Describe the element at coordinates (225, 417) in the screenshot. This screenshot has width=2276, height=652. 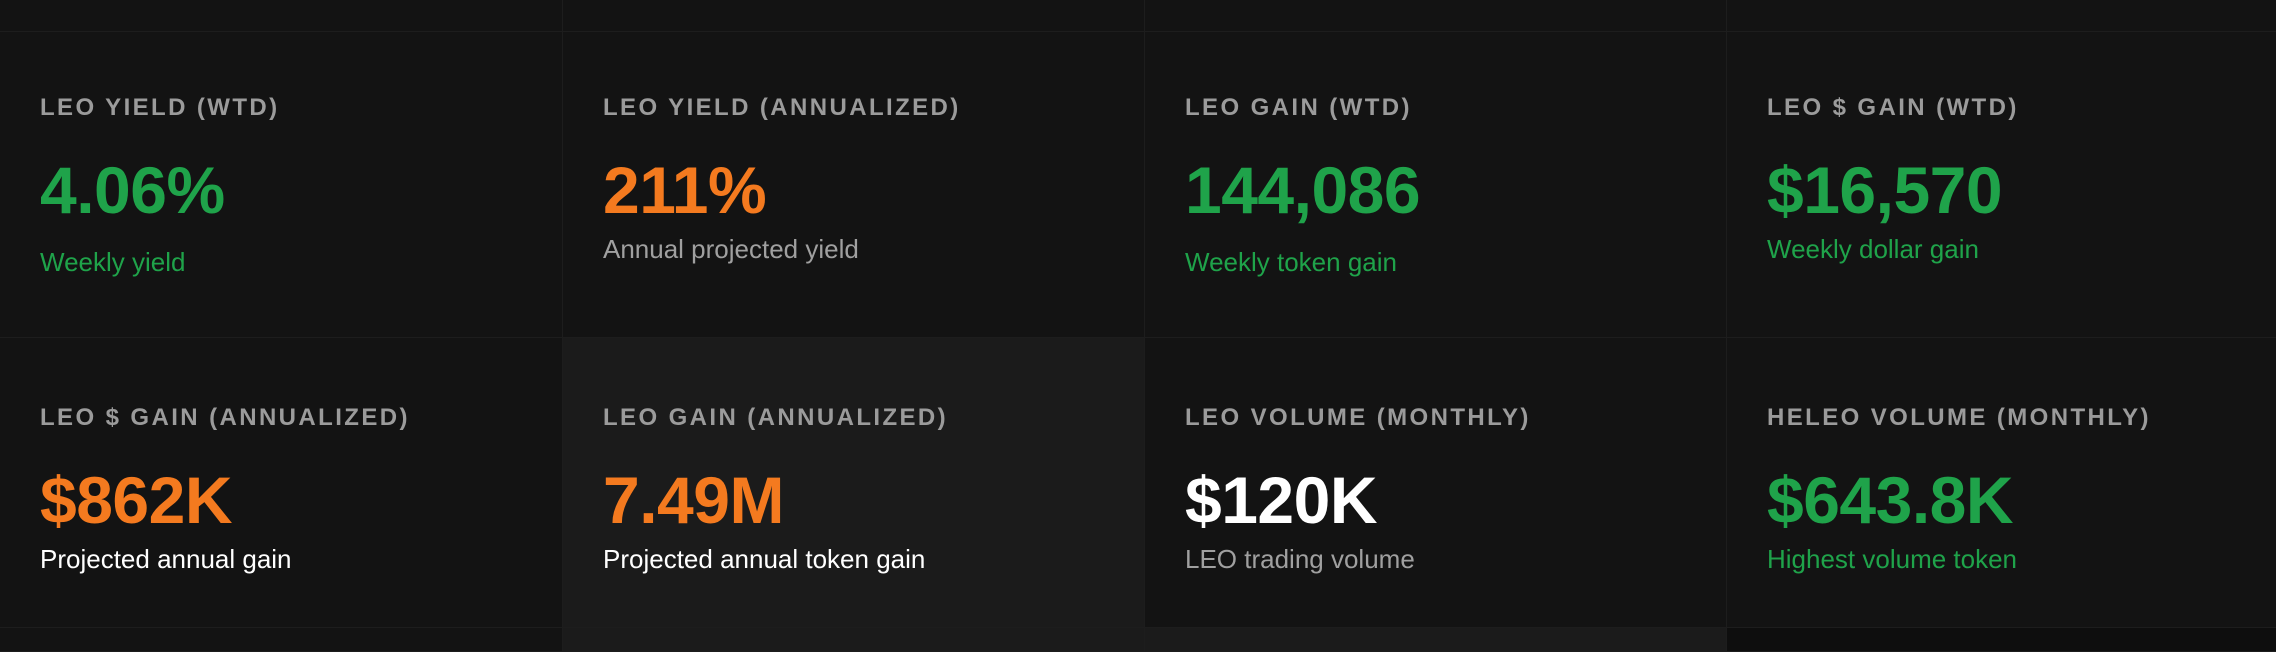
I see `stat-label: LEO $ GAIN (ANNUALIZED)` at that location.